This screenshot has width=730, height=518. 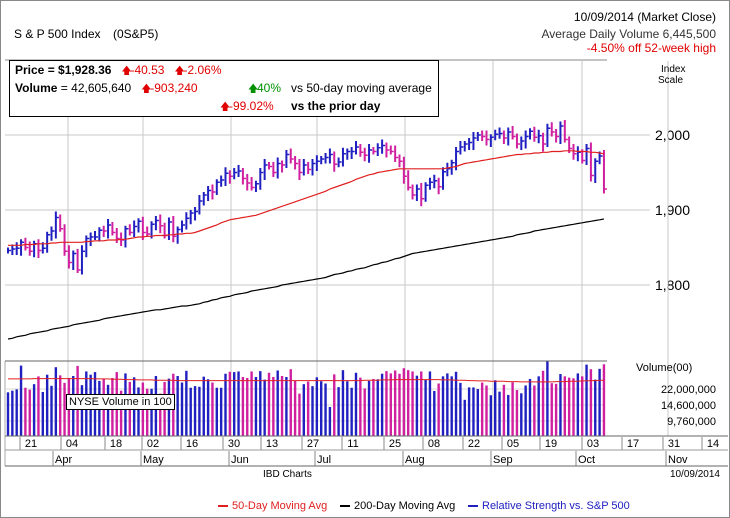 What do you see at coordinates (691, 422) in the screenshot?
I see `volume-tick-label: 9,760,000` at bounding box center [691, 422].